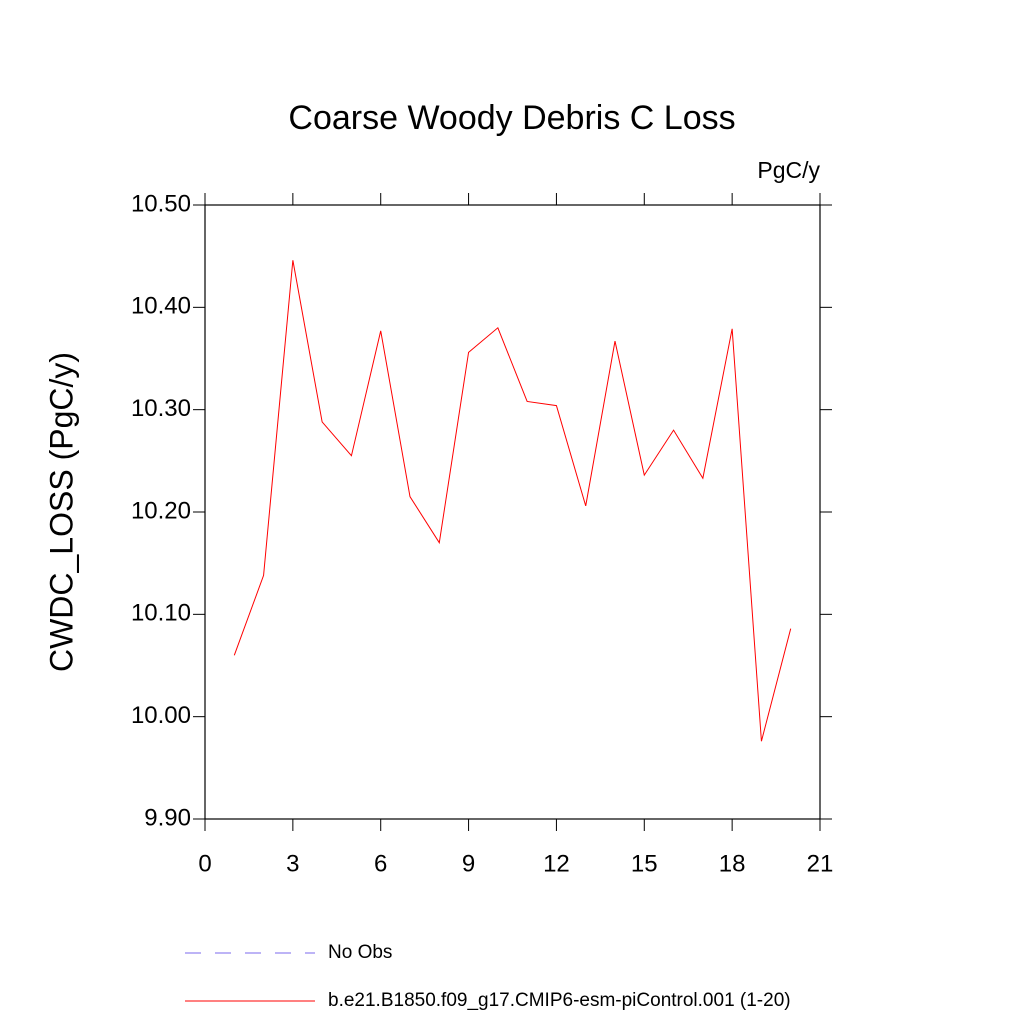  I want to click on x-tick-label: 0, so click(204, 863).